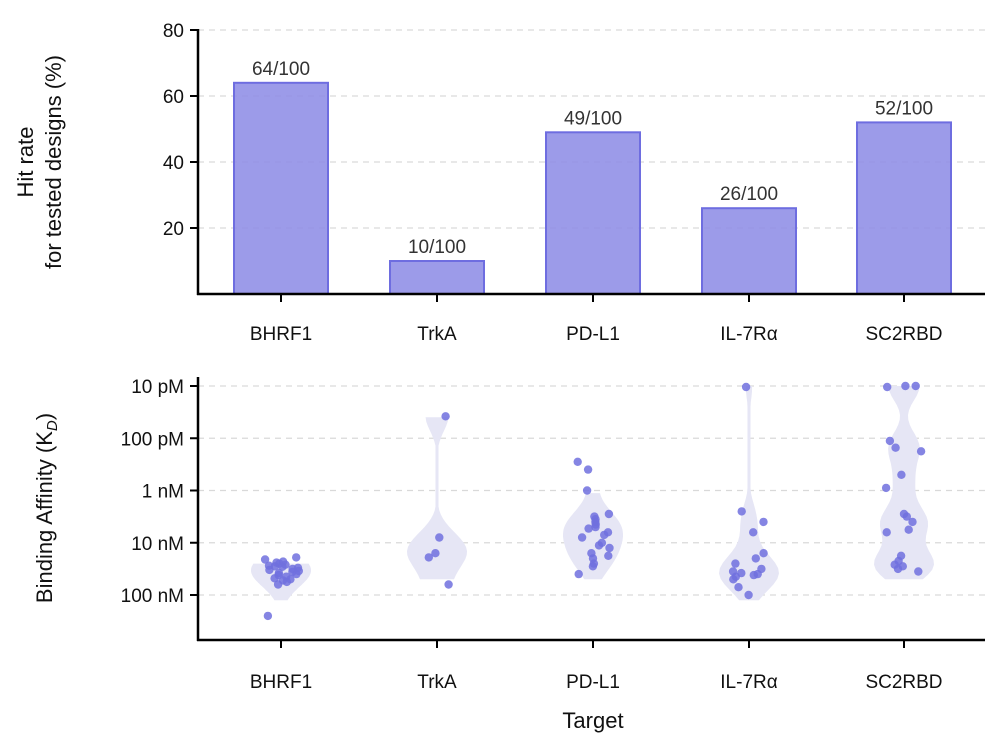 This screenshot has width=1000, height=745. Describe the element at coordinates (281, 682) in the screenshot. I see `bottom-x-tick-label-bhrf1: BHRF1` at that location.